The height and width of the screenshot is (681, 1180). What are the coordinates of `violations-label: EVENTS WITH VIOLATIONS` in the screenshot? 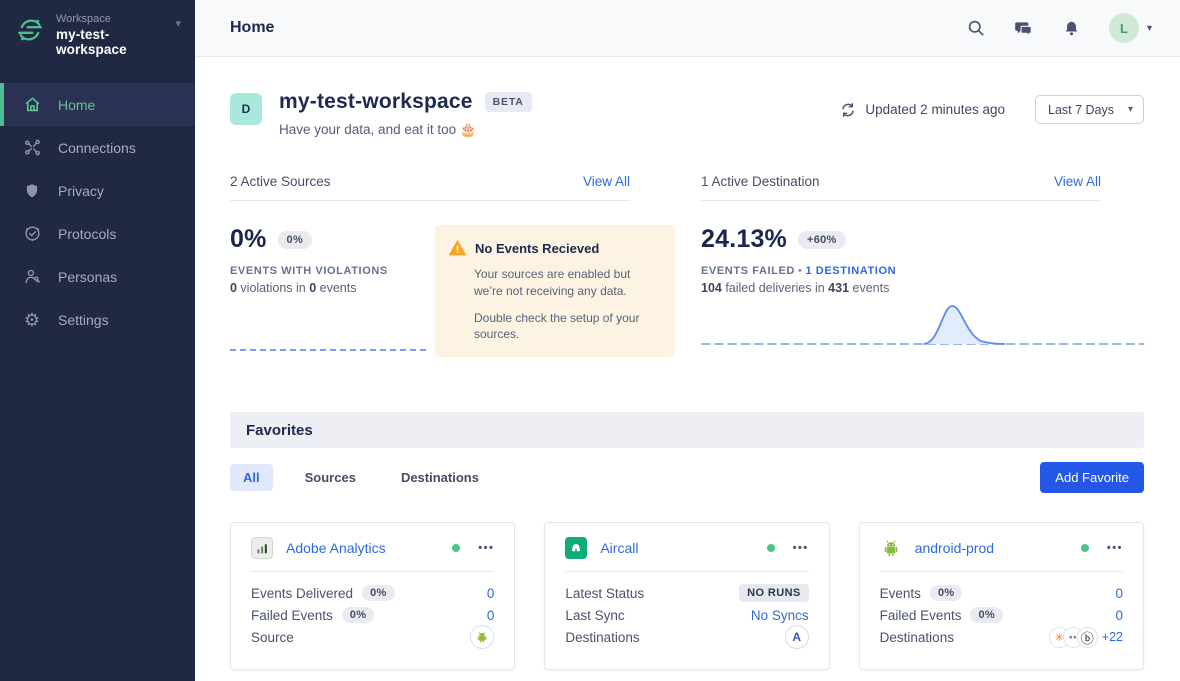 It's located at (309, 271).